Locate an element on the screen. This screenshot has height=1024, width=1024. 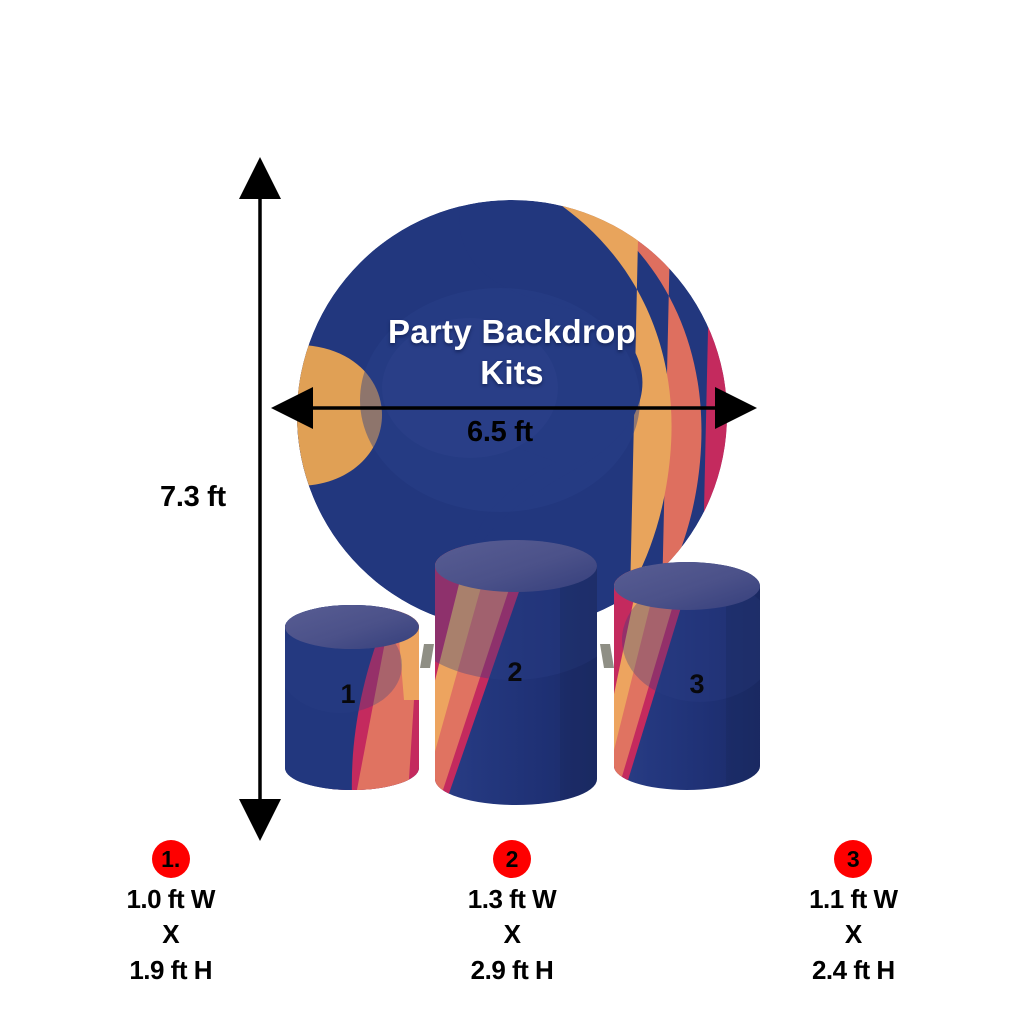
legend-separator-1: X is located at coordinates (171, 934).